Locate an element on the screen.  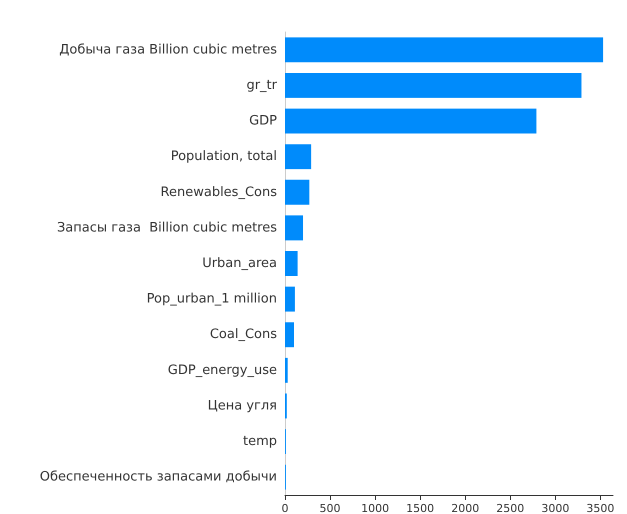
x-tick-label: 3500 is located at coordinates (600, 508).